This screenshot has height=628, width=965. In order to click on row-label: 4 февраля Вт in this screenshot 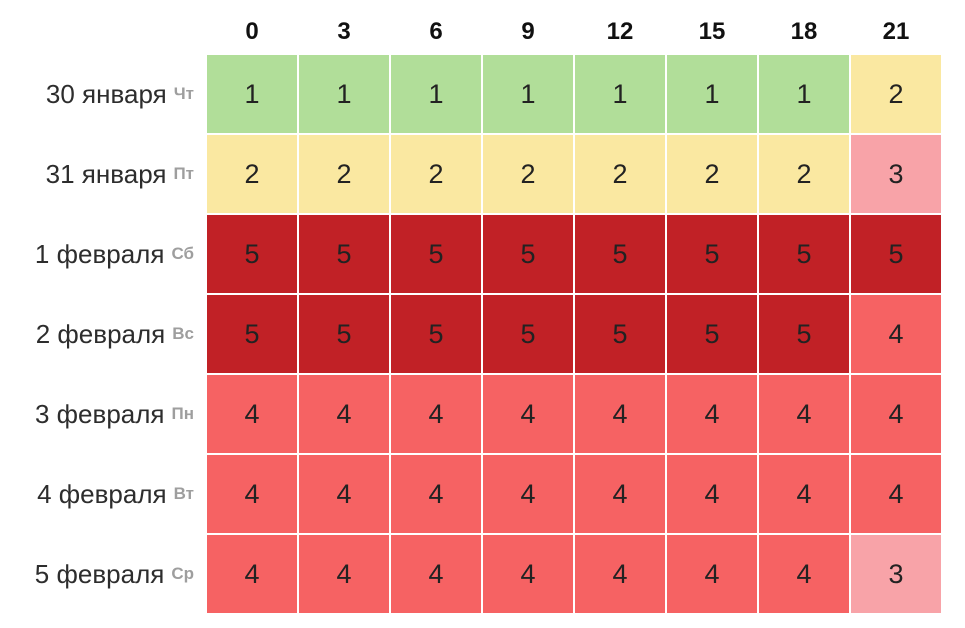, I will do `click(103, 494)`.